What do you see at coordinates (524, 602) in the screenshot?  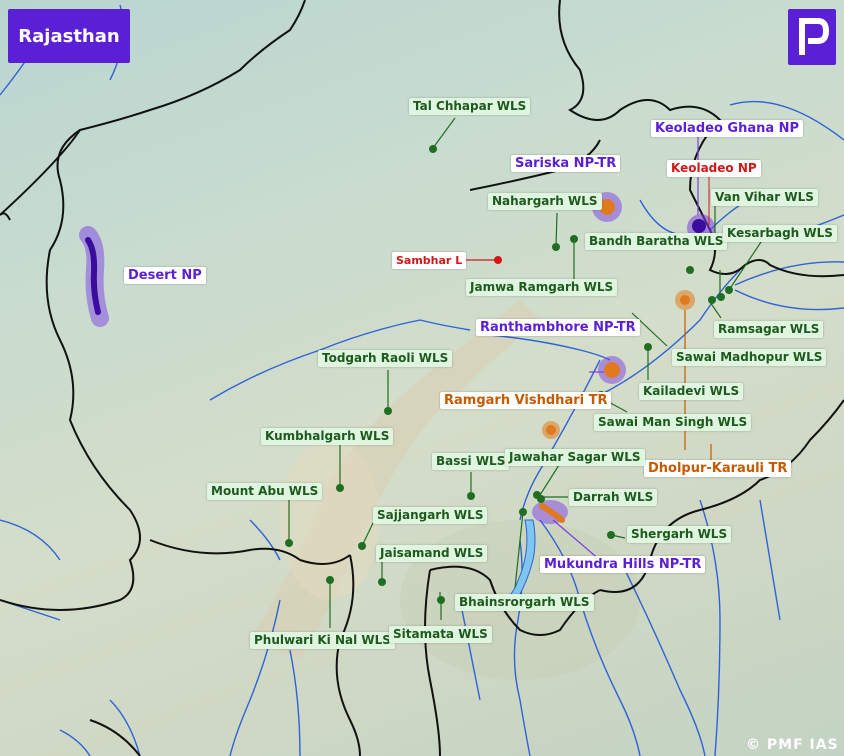 I see `label-bhainsrorgarh-wls: Bhainsrorgarh WLS` at bounding box center [524, 602].